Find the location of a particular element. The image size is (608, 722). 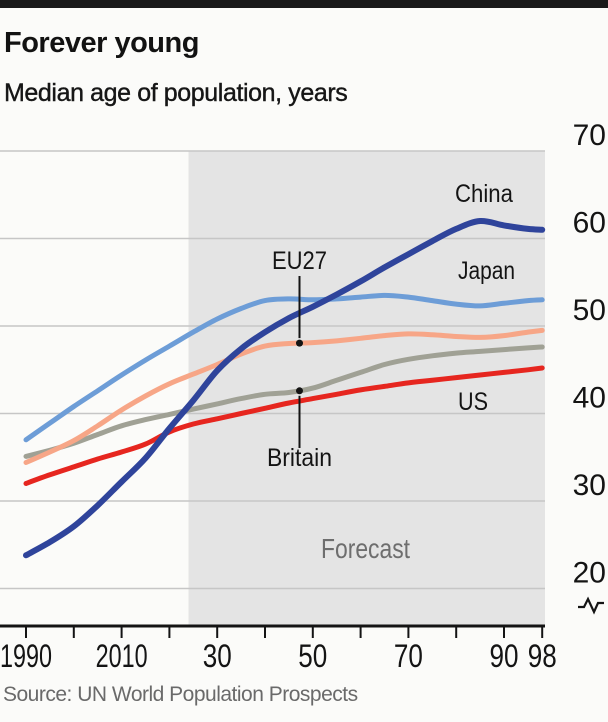

x-tick-label: 70 is located at coordinates (408, 656).